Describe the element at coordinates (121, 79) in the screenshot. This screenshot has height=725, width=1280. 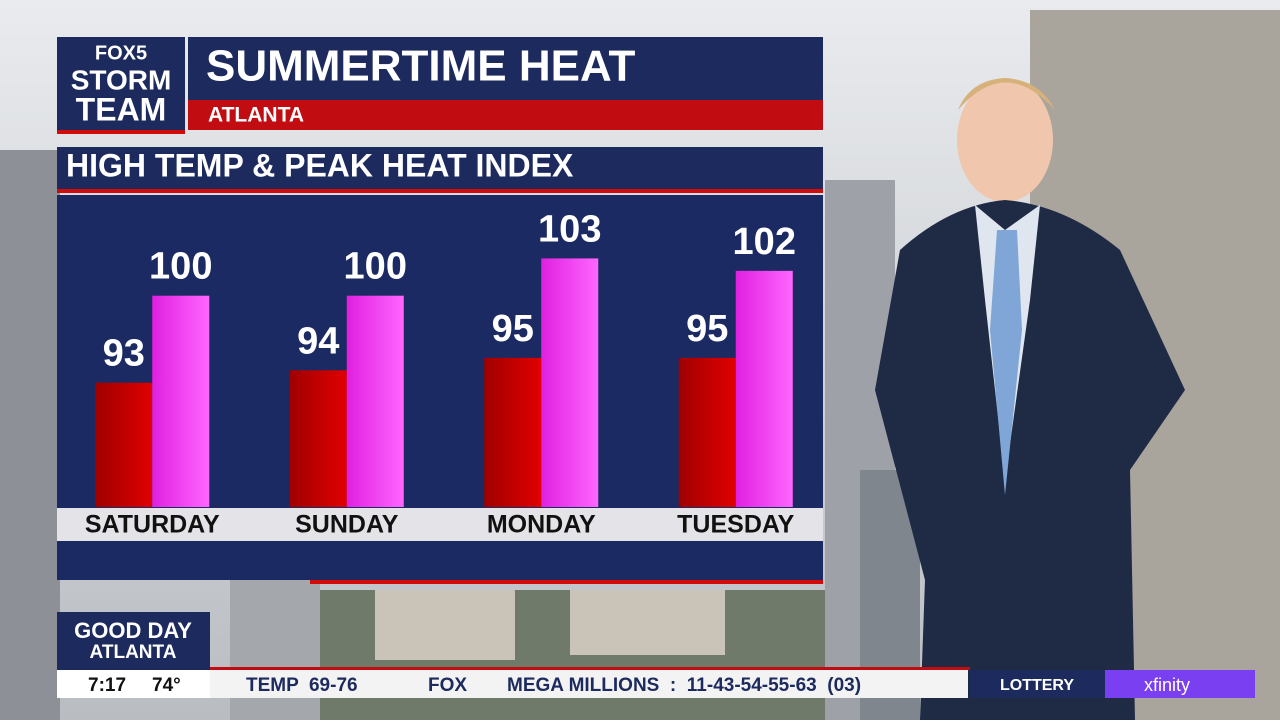
I see `logo-text: STORM` at that location.